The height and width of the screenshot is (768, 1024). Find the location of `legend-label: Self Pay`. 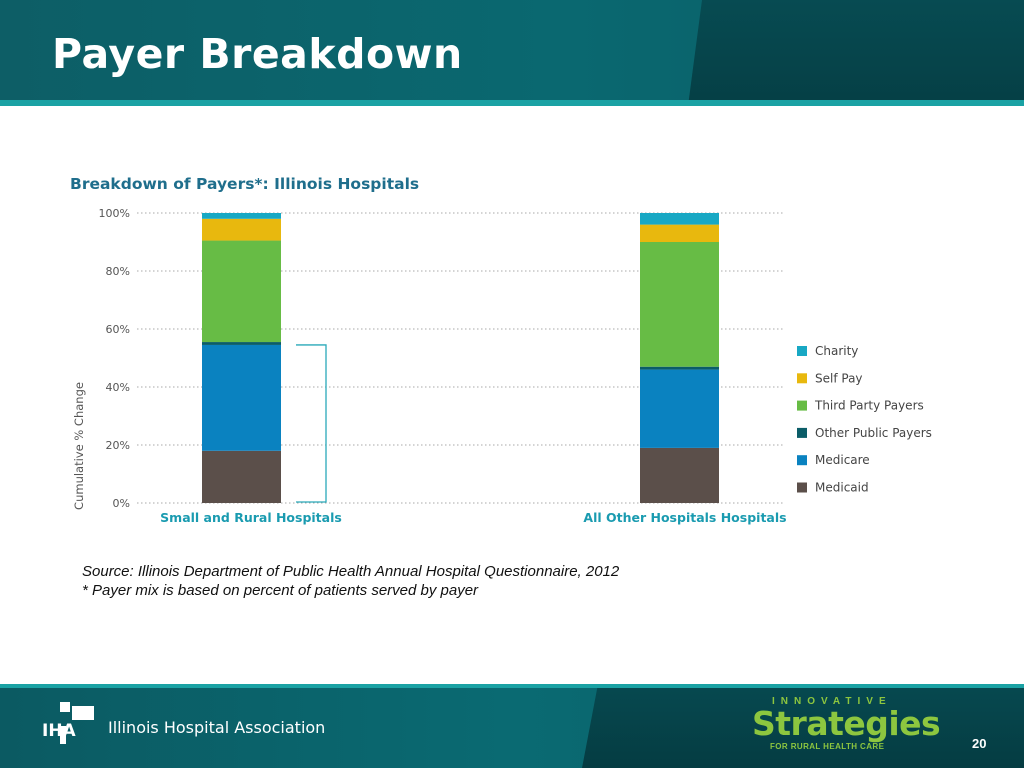

legend-label: Self Pay is located at coordinates (839, 378).